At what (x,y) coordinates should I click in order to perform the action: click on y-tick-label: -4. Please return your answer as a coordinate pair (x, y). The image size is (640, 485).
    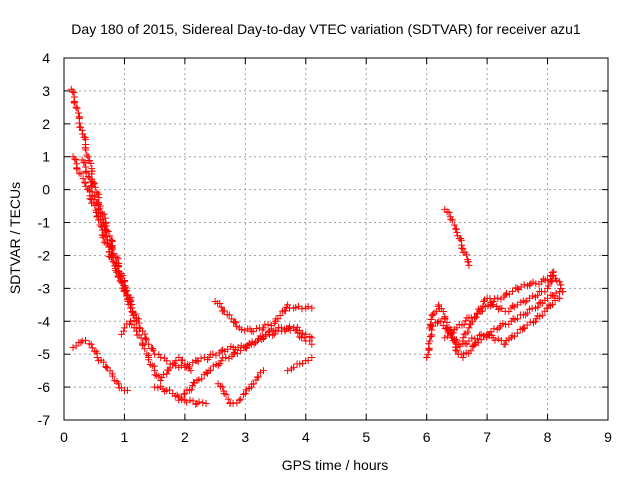
    Looking at the image, I should click on (44, 321).